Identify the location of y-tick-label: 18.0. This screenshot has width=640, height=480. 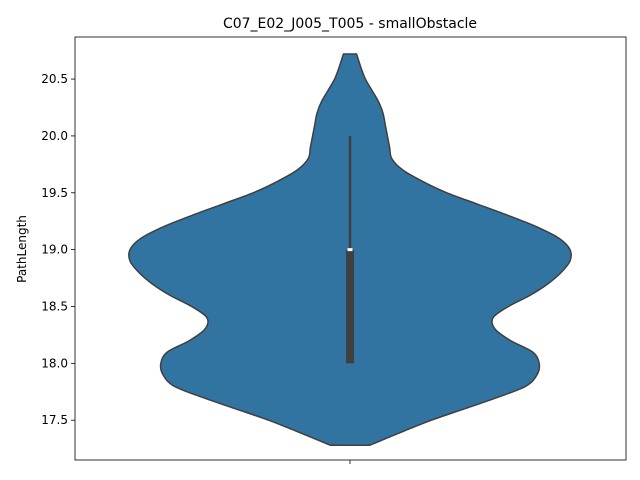
(54, 363).